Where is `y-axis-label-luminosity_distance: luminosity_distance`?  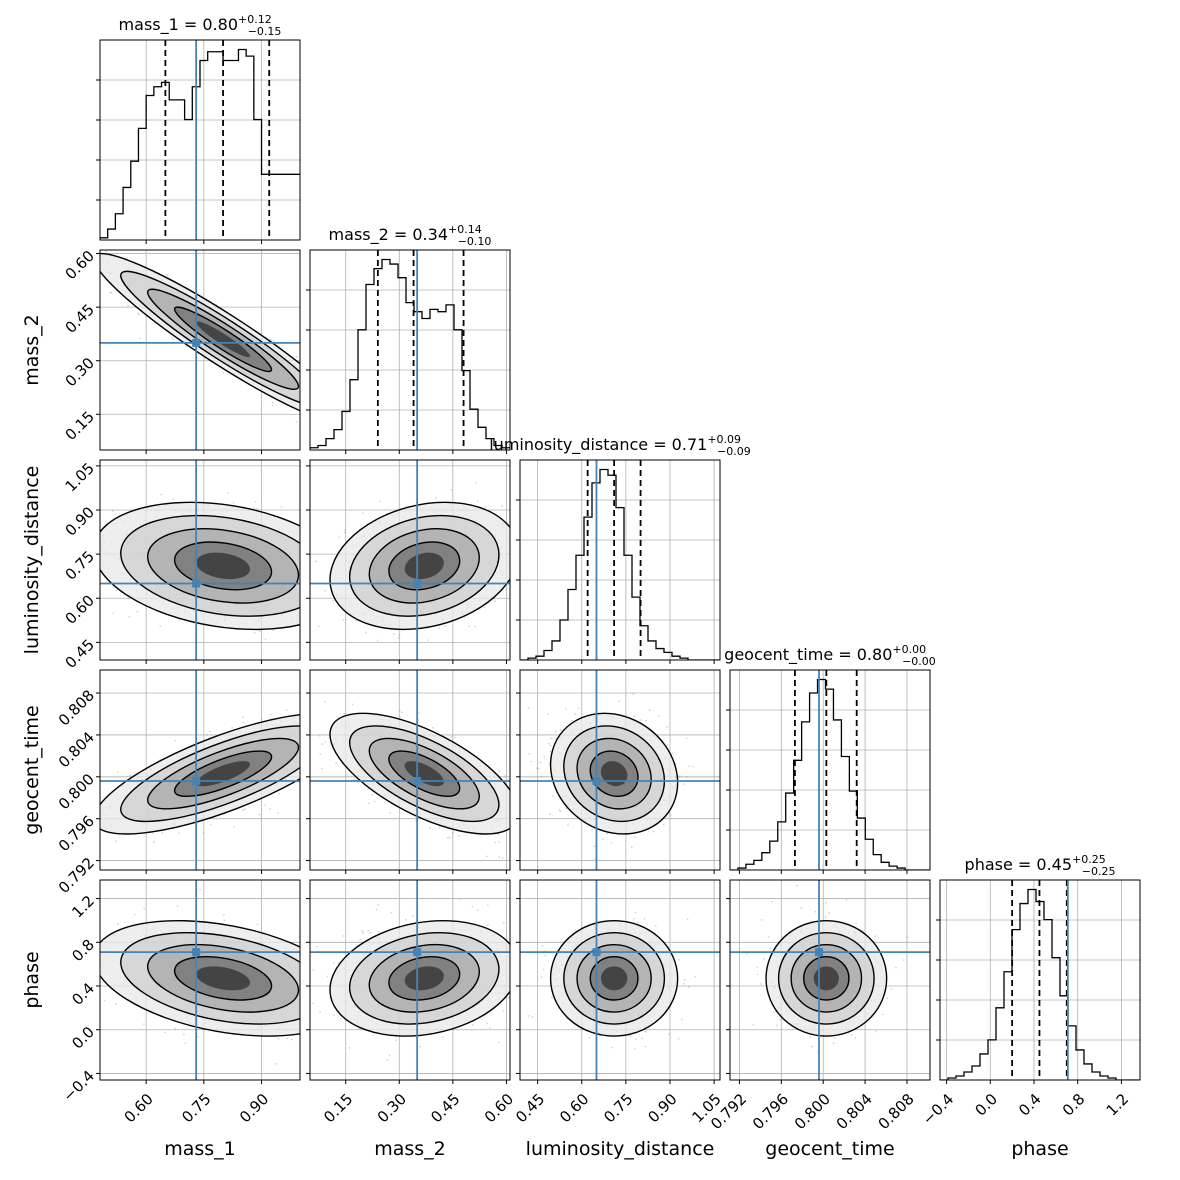 y-axis-label-luminosity_distance: luminosity_distance is located at coordinates (32, 560).